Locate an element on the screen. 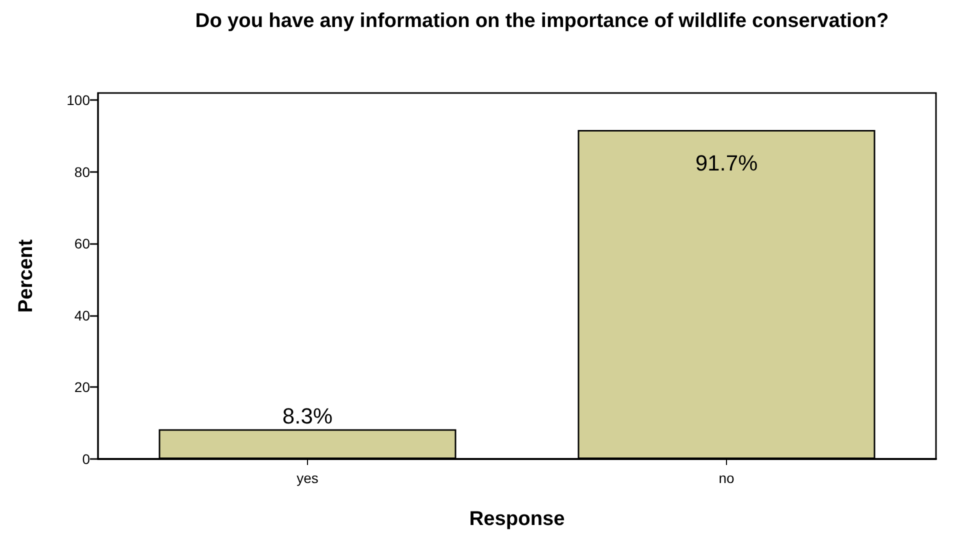  y-tick-label: 0 is located at coordinates (86, 459).